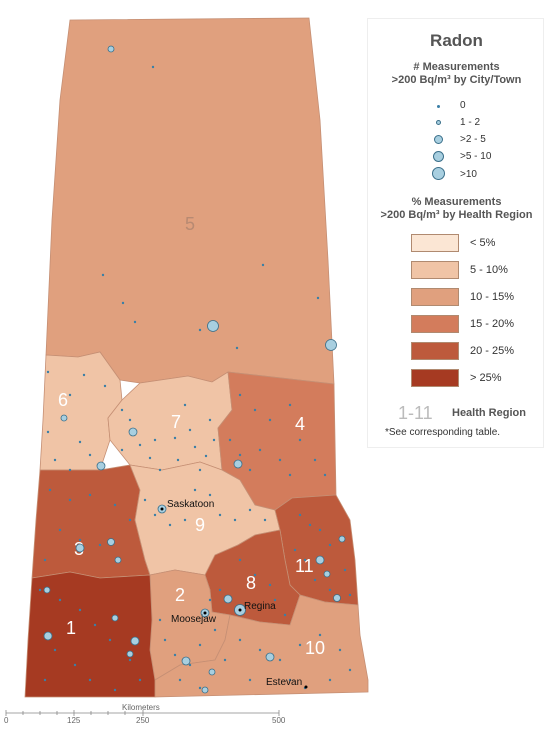 The height and width of the screenshot is (741, 558). Describe the element at coordinates (463, 105) in the screenshot. I see `legend-point-label-0: 0` at that location.